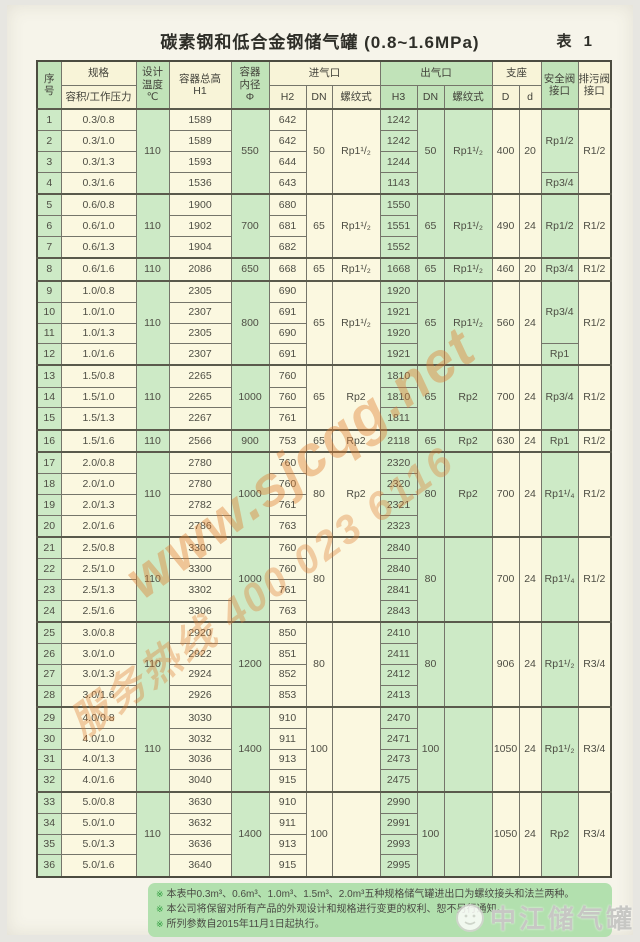  I want to click on header-h3: H3, so click(398, 97).